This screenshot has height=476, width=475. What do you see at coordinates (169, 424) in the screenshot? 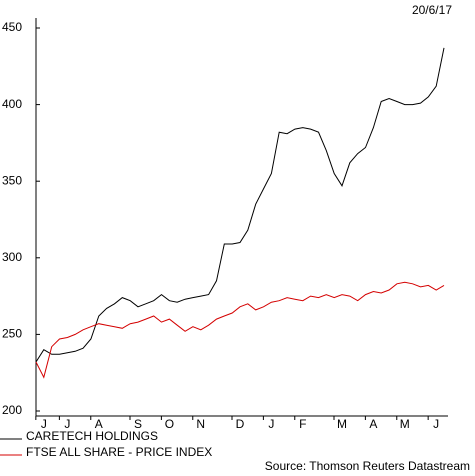
I see `x-tick-label: O` at bounding box center [169, 424].